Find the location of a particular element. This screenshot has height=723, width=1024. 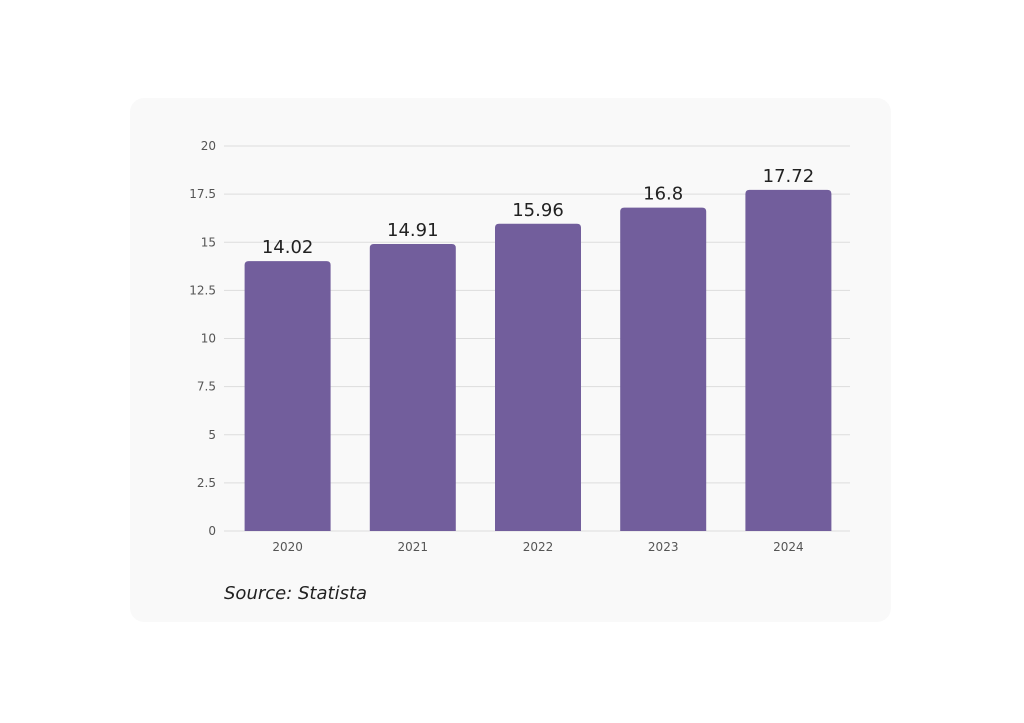

y-tick-label: 17.5 is located at coordinates (202, 194).